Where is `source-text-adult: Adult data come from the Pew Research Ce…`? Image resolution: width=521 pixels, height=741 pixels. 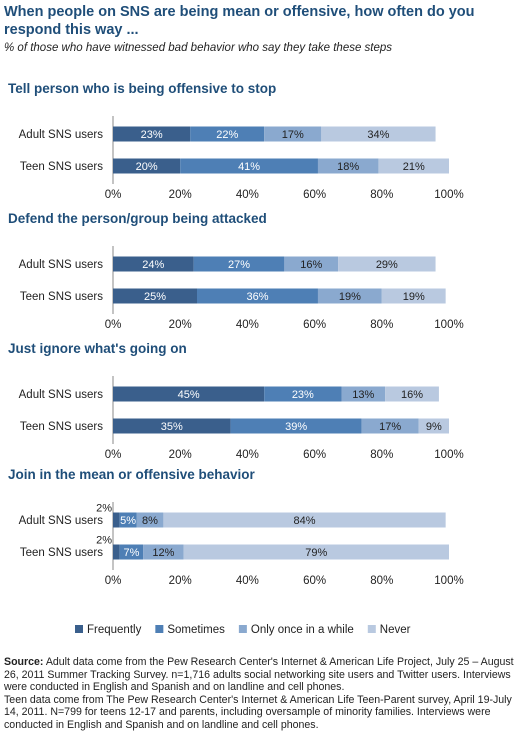
source-text-adult: Adult data come from the Pew Research Ce… is located at coordinates (259, 675).